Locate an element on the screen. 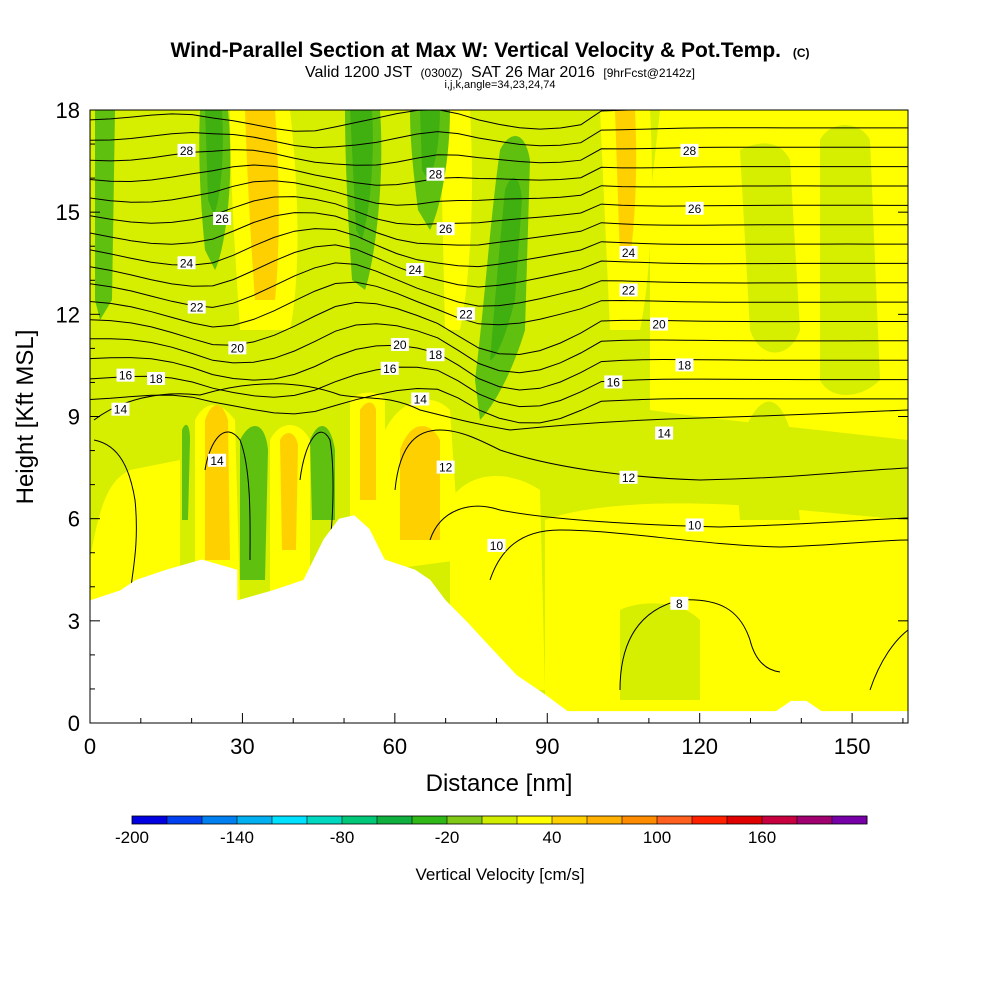 This screenshot has width=1000, height=1000. x-axis-label: Distance [nm] is located at coordinates (499, 783).